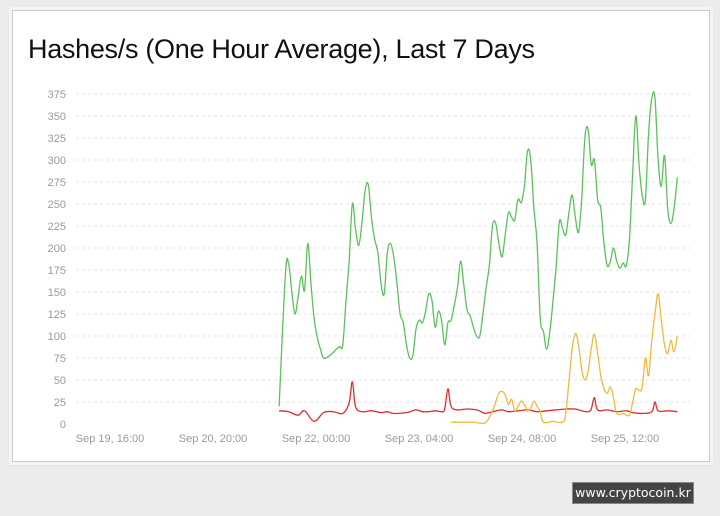 Image resolution: width=720 pixels, height=516 pixels. What do you see at coordinates (60, 359) in the screenshot?
I see `y-tick-label: 75` at bounding box center [60, 359].